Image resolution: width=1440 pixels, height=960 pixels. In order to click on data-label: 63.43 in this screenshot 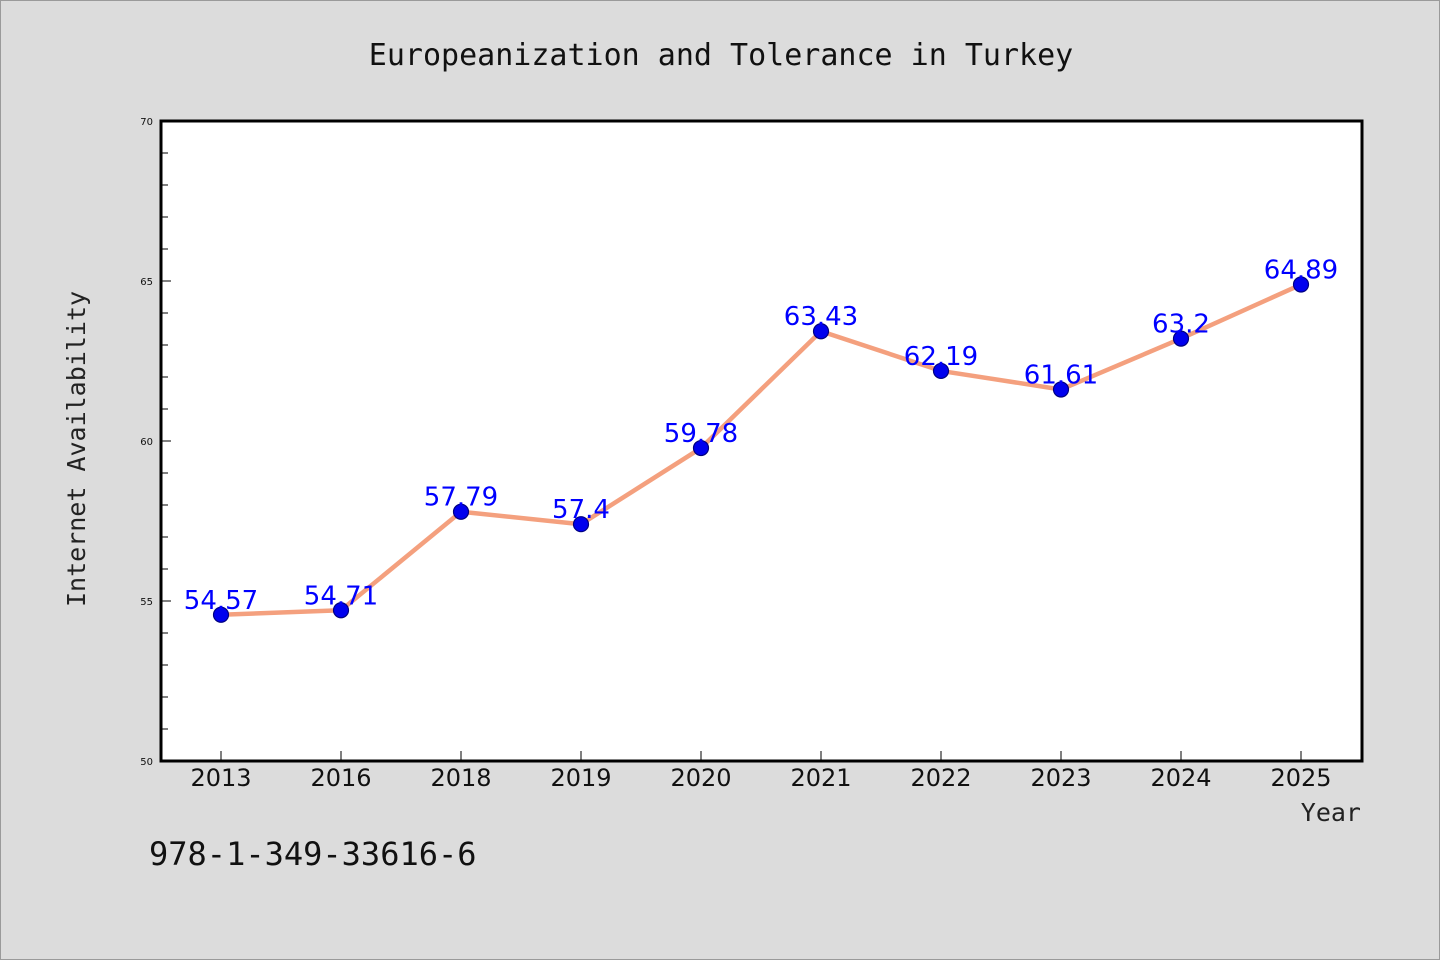, I will do `click(821, 317)`.